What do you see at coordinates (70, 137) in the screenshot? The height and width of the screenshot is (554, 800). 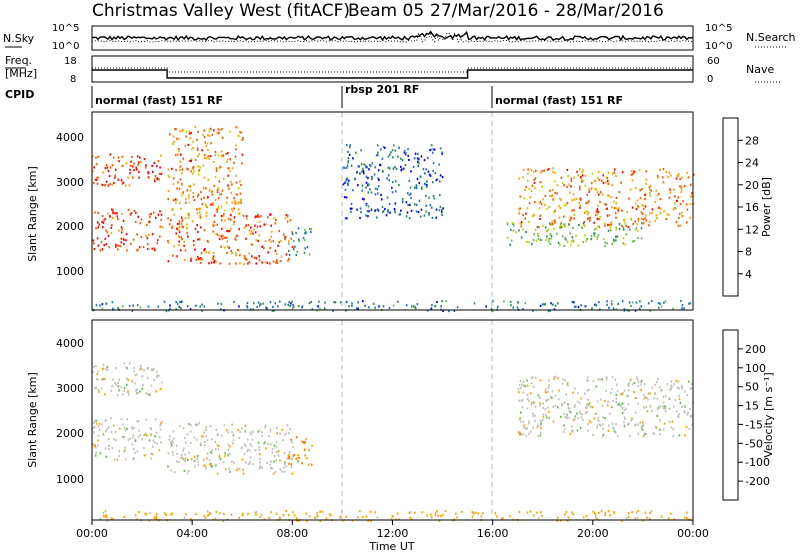 I see `power-ytick-4000: 4000` at bounding box center [70, 137].